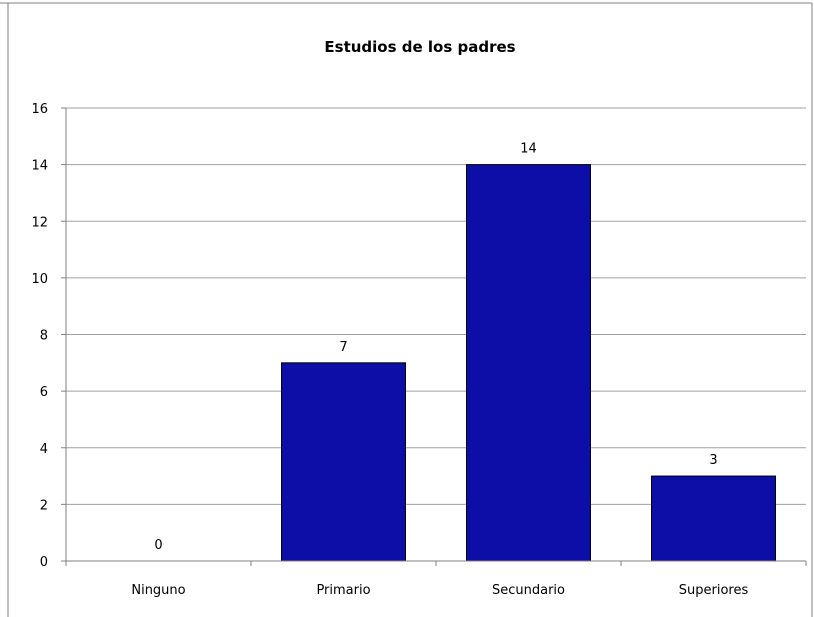 This screenshot has height=617, width=814. Describe the element at coordinates (39, 109) in the screenshot. I see `y-tick-label: 16` at that location.